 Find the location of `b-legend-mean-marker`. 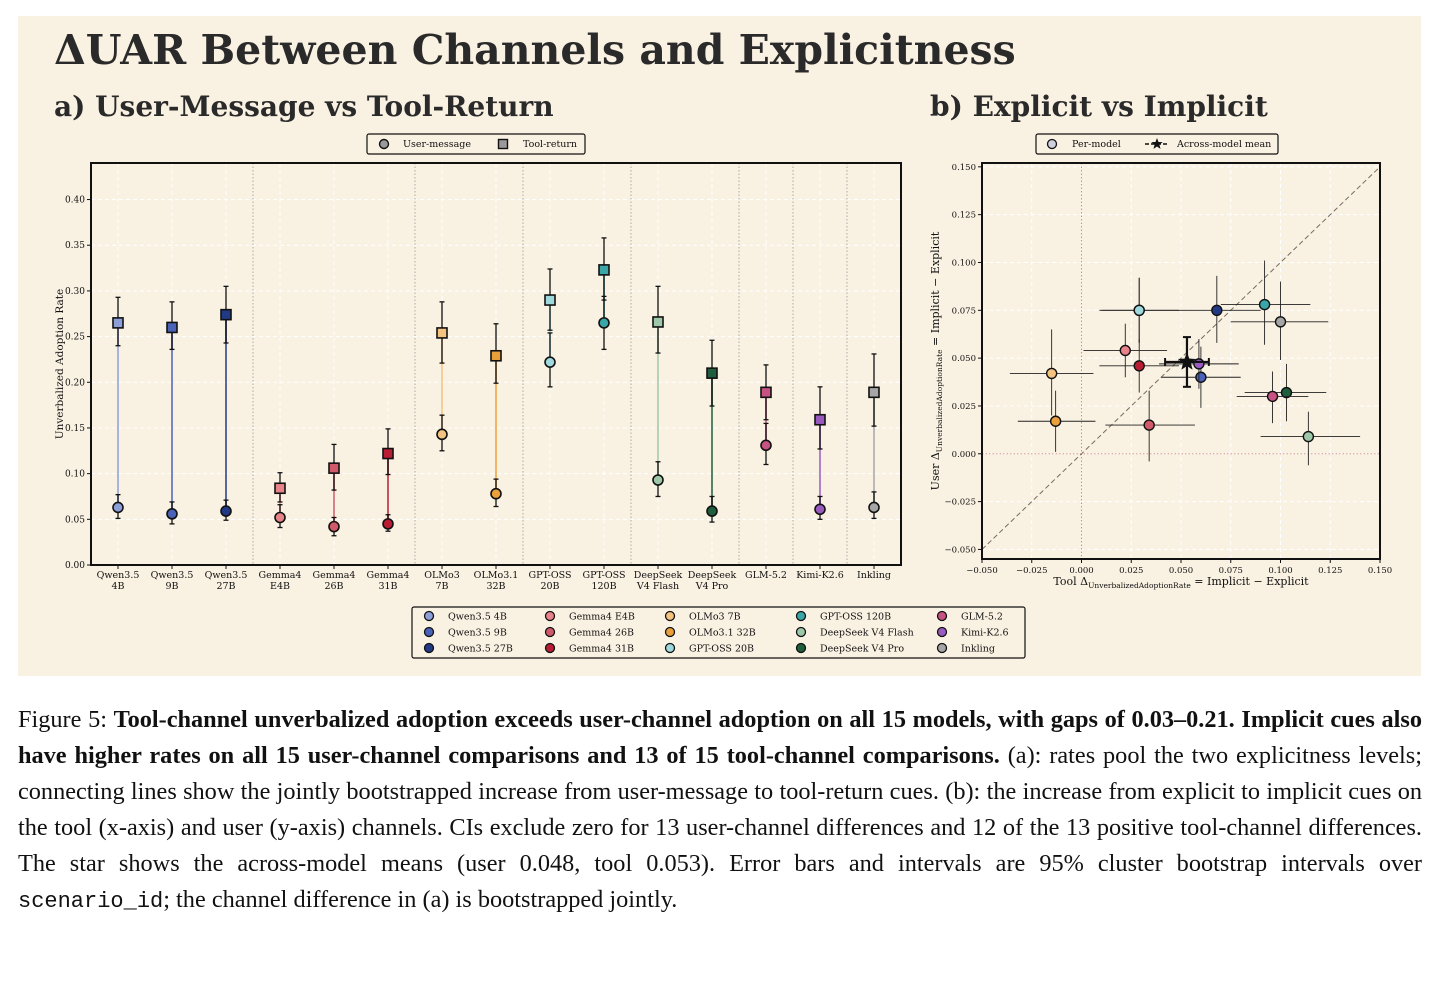

b-legend-mean-marker is located at coordinates (1157, 143).